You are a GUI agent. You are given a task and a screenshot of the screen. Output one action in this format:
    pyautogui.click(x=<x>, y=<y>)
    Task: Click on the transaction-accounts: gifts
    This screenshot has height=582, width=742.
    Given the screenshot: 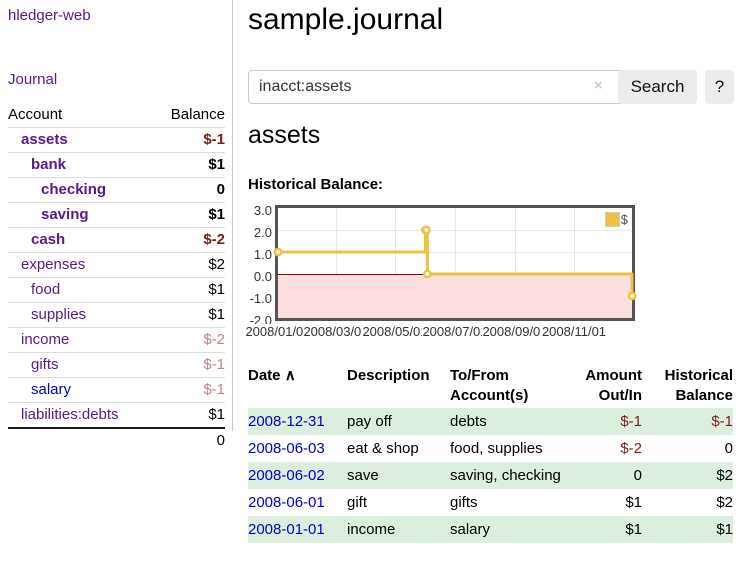 What is the action you would take?
    pyautogui.click(x=464, y=502)
    